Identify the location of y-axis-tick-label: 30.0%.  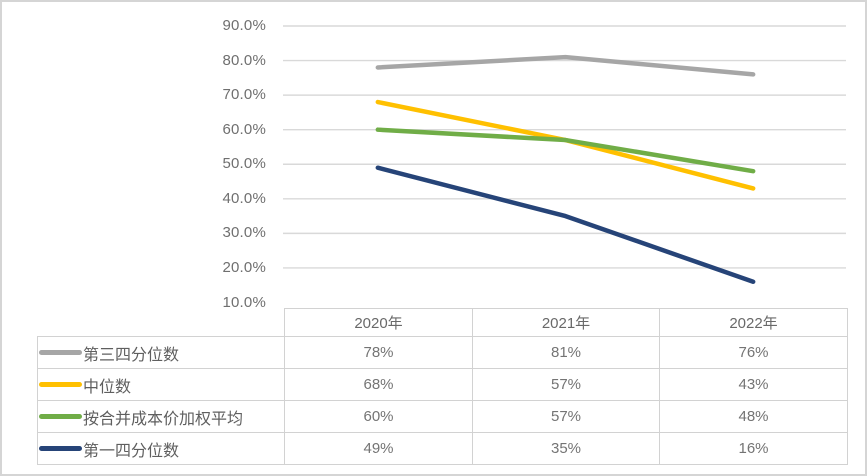
(244, 233).